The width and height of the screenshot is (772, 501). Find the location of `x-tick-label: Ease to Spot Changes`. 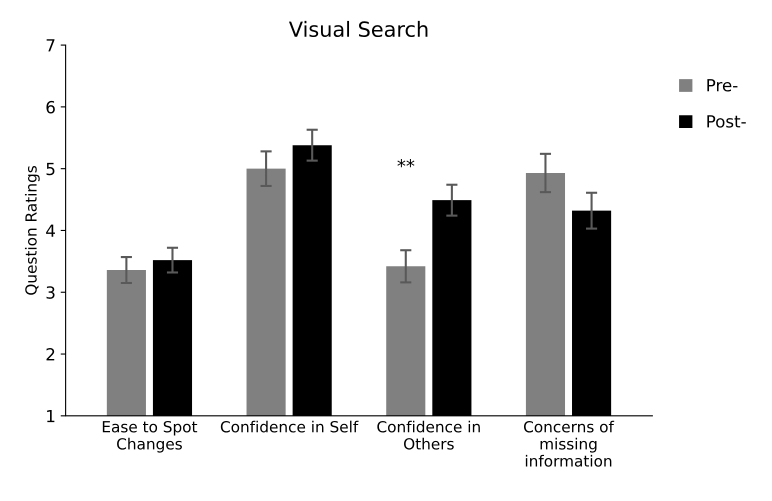

x-tick-label: Ease to Spot Changes is located at coordinates (150, 436).